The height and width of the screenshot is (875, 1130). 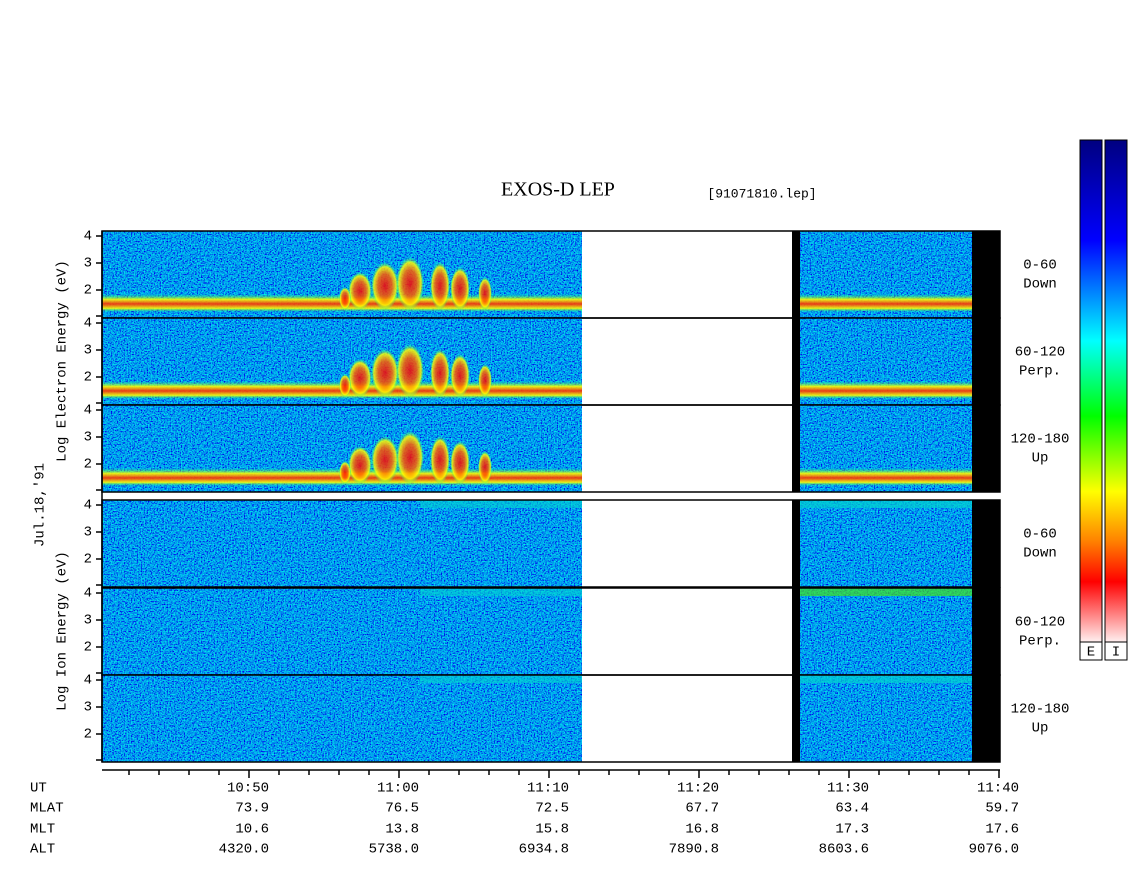 I want to click on row-value: 17.6, so click(x=1002, y=830).